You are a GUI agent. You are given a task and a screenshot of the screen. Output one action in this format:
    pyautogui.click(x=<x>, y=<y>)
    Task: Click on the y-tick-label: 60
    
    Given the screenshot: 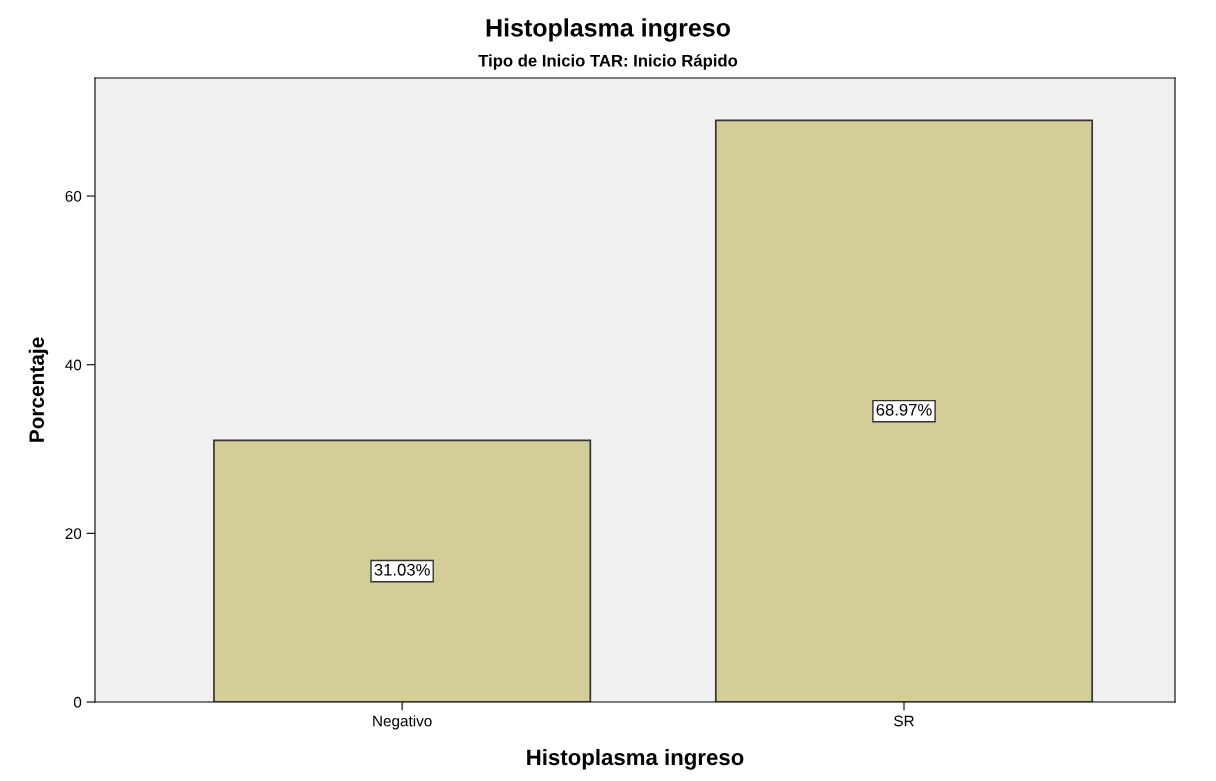 What is the action you would take?
    pyautogui.click(x=73, y=196)
    